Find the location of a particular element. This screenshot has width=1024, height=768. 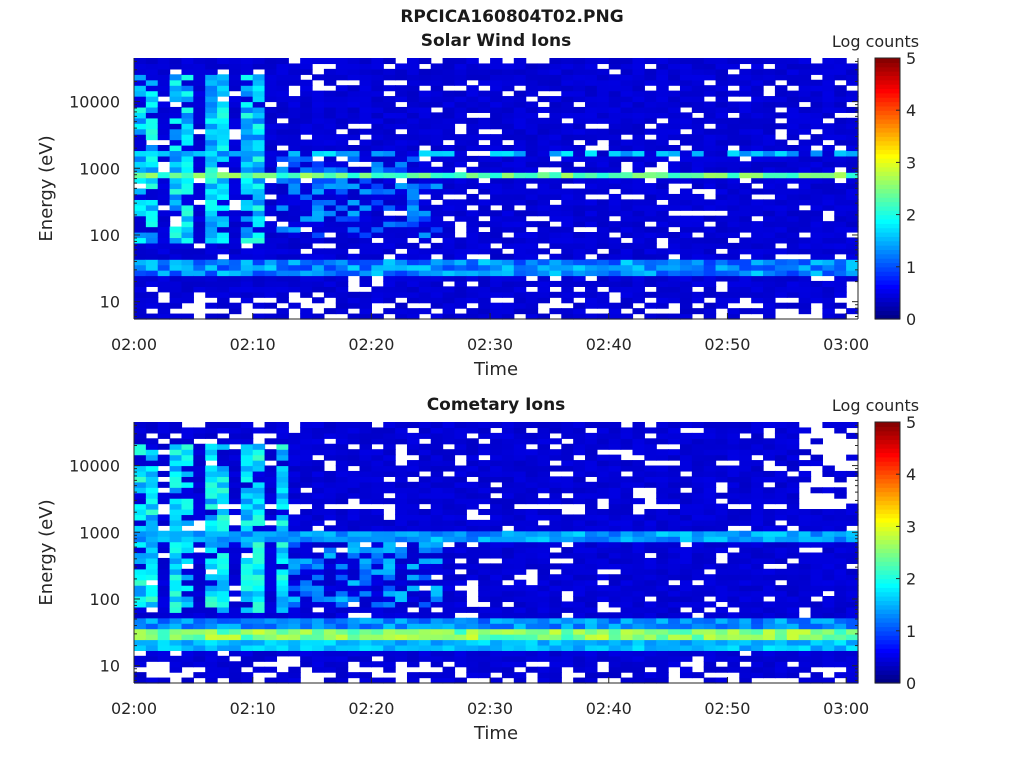

colorbar-tick-label: 2 is located at coordinates (911, 215).